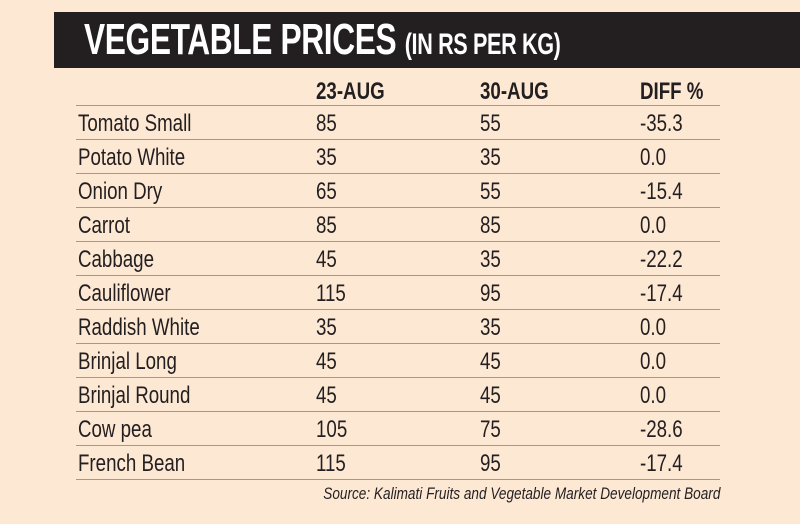 Image resolution: width=800 pixels, height=524 pixels. What do you see at coordinates (115, 429) in the screenshot?
I see `vegetable-name: Cow pea` at bounding box center [115, 429].